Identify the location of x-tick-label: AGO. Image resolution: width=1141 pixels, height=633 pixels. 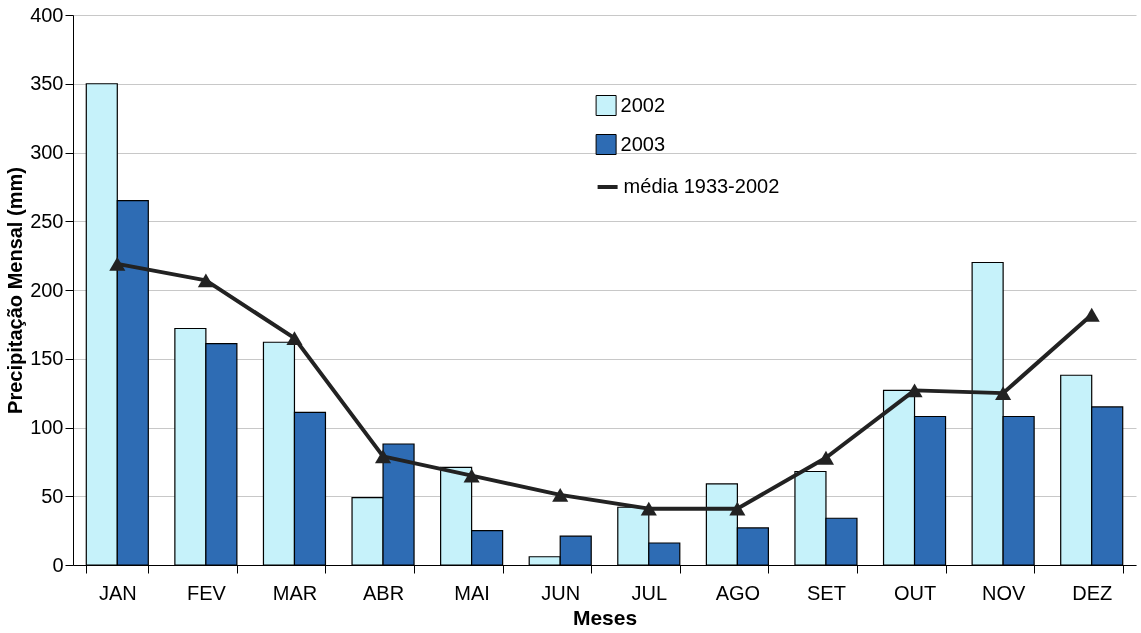
(738, 592).